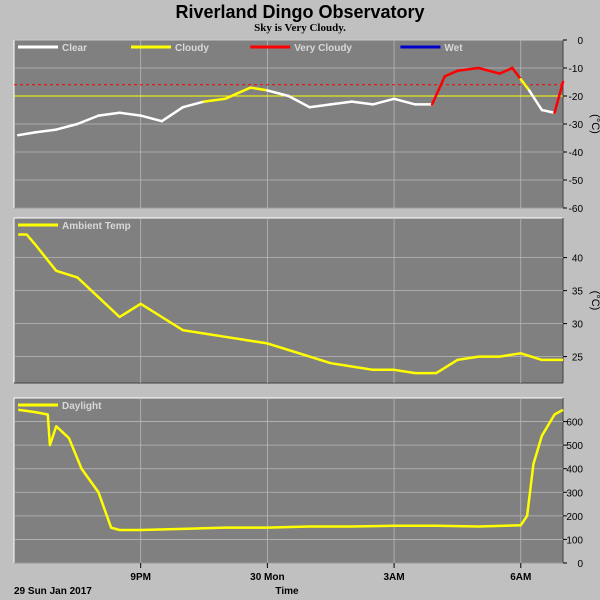 This screenshot has height=600, width=600. I want to click on y-tick-label: -50, so click(576, 181).